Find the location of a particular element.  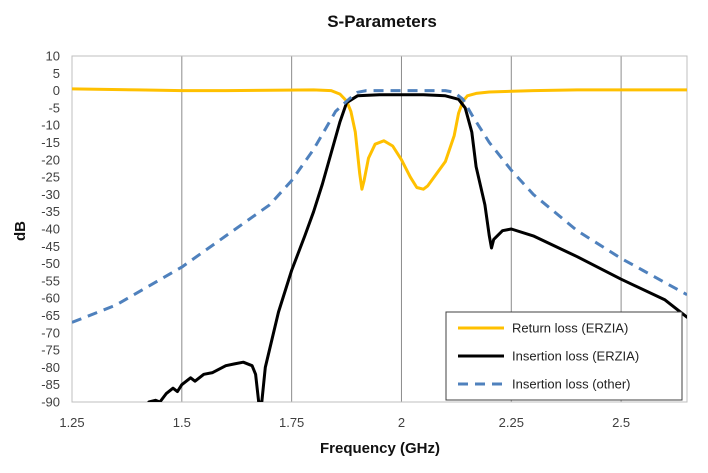

x-tick-label: 2.25 is located at coordinates (511, 422).